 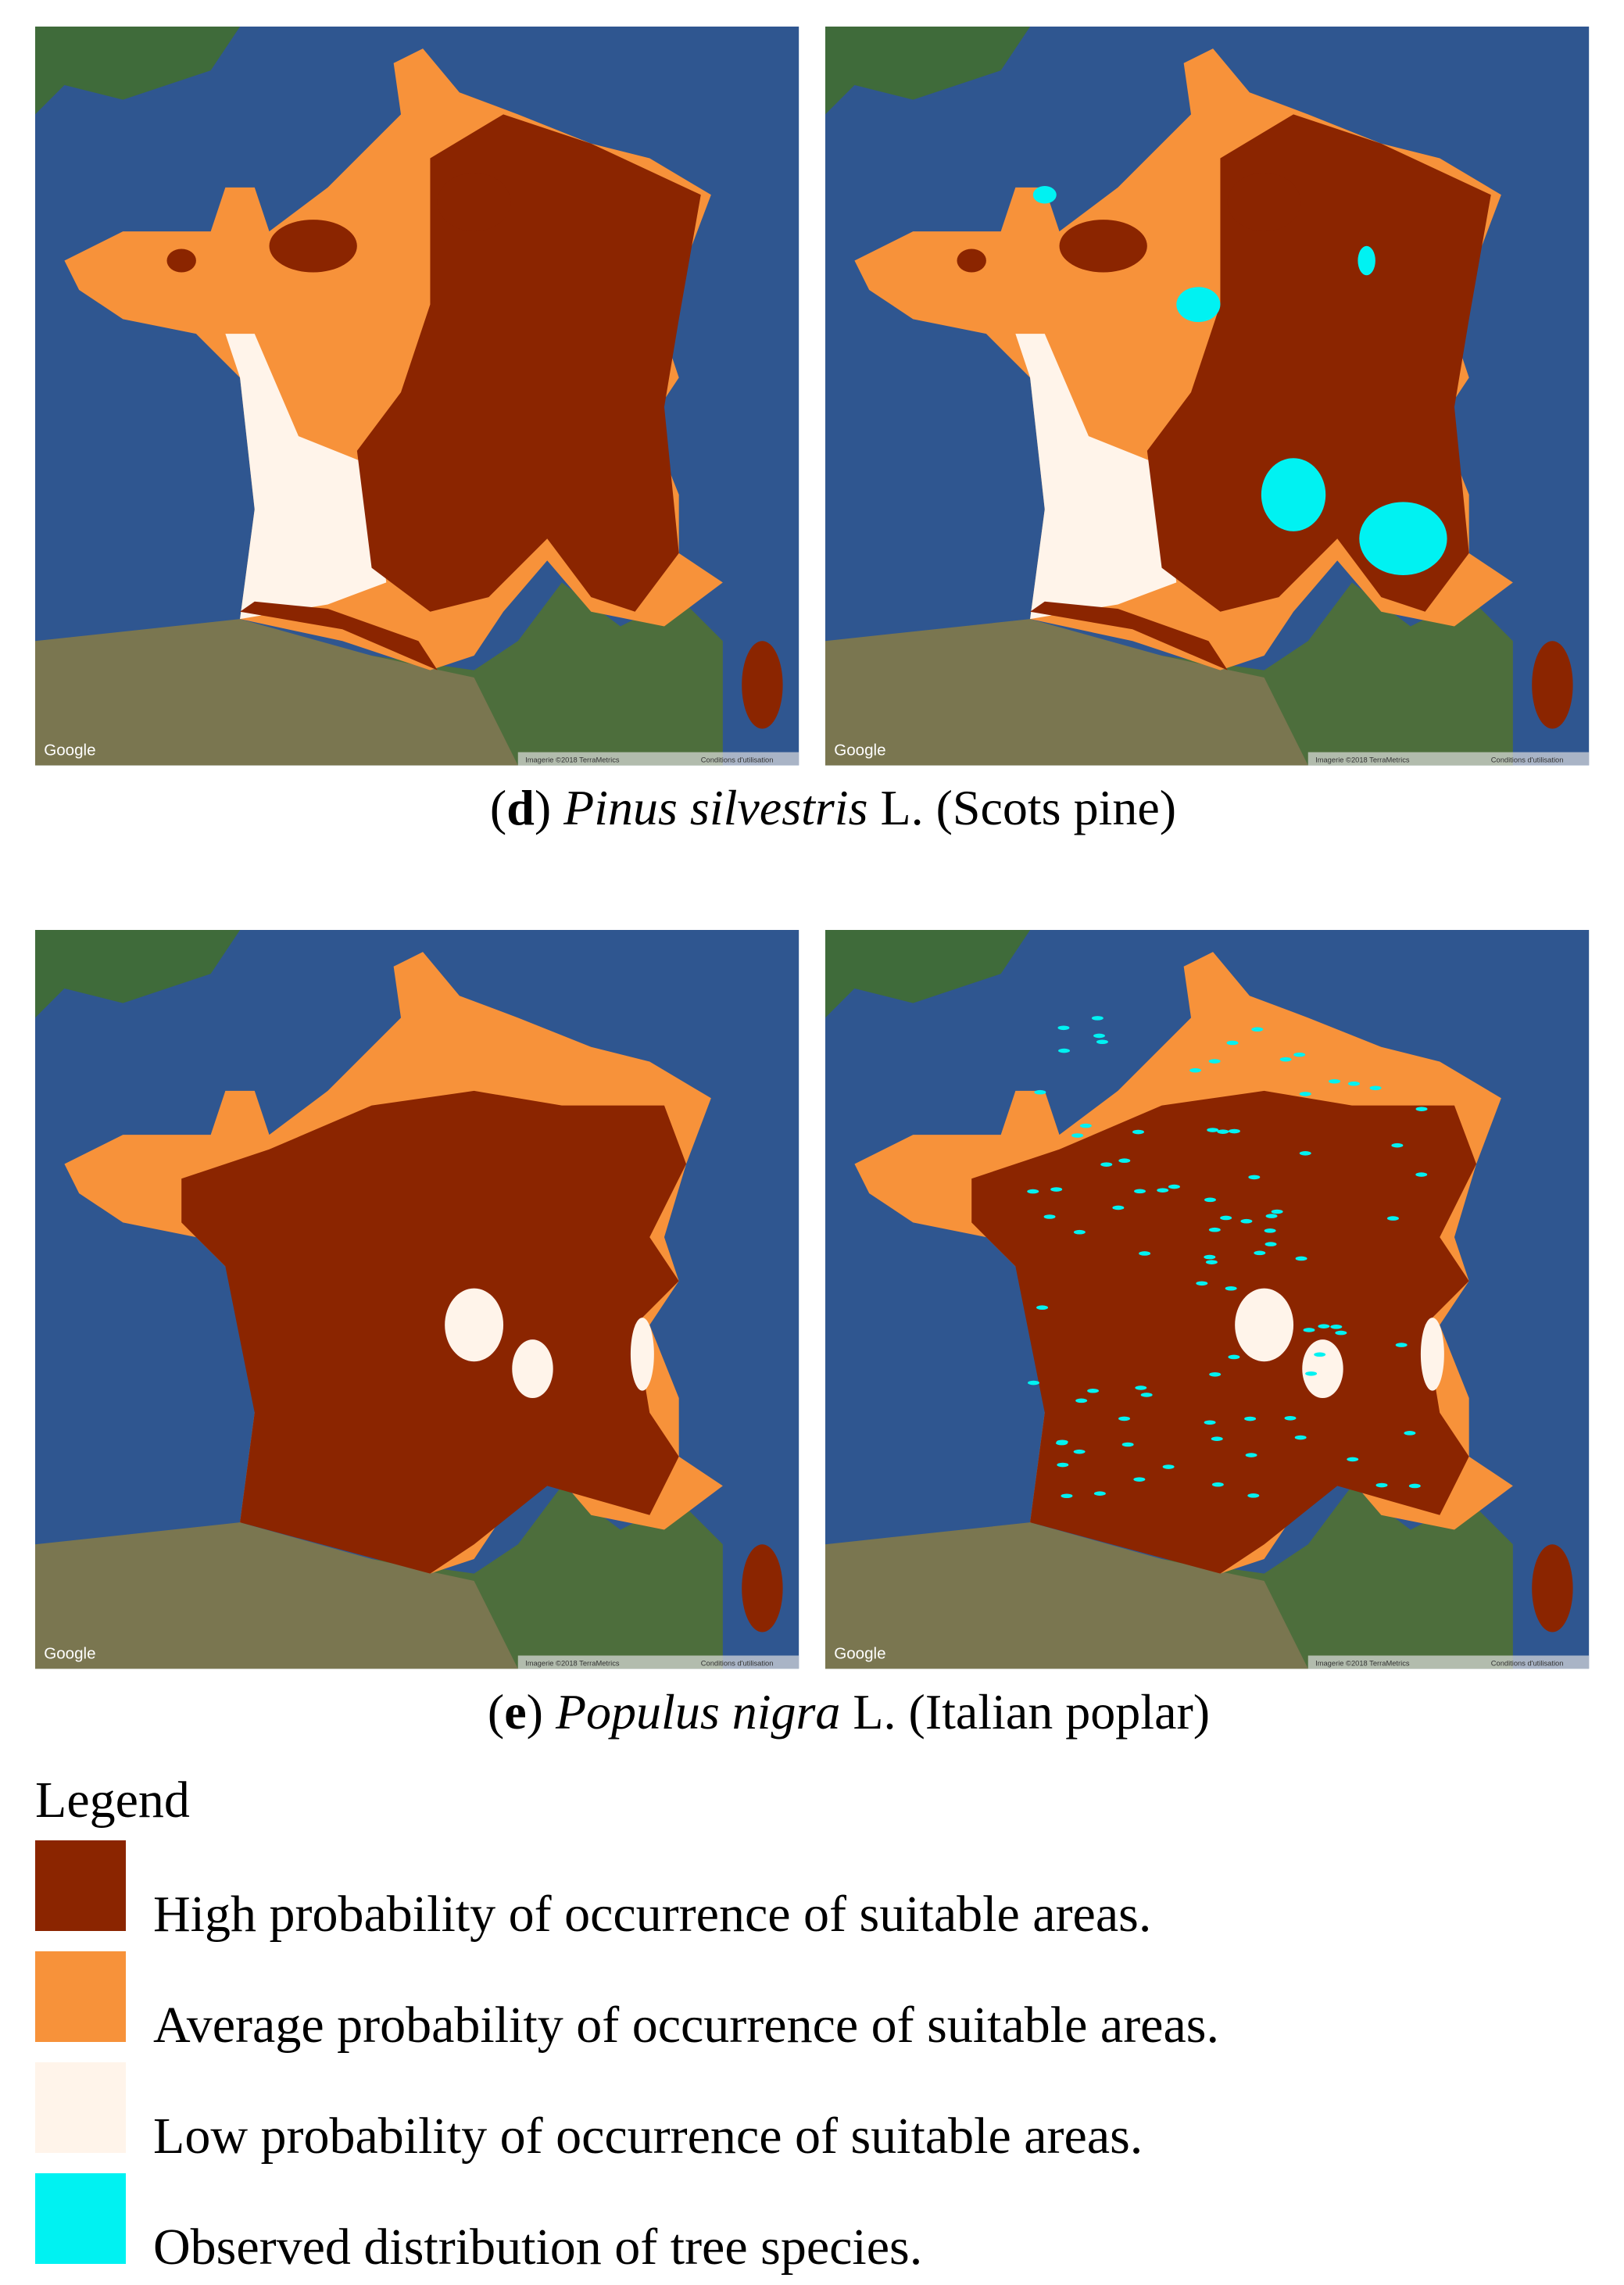 I want to click on caption-rest: L. (Italian poplar), so click(x=1031, y=1712).